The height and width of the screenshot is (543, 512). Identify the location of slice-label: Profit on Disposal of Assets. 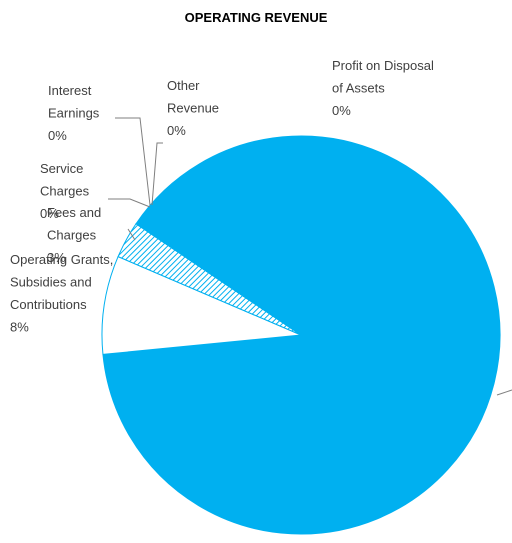
(383, 77).